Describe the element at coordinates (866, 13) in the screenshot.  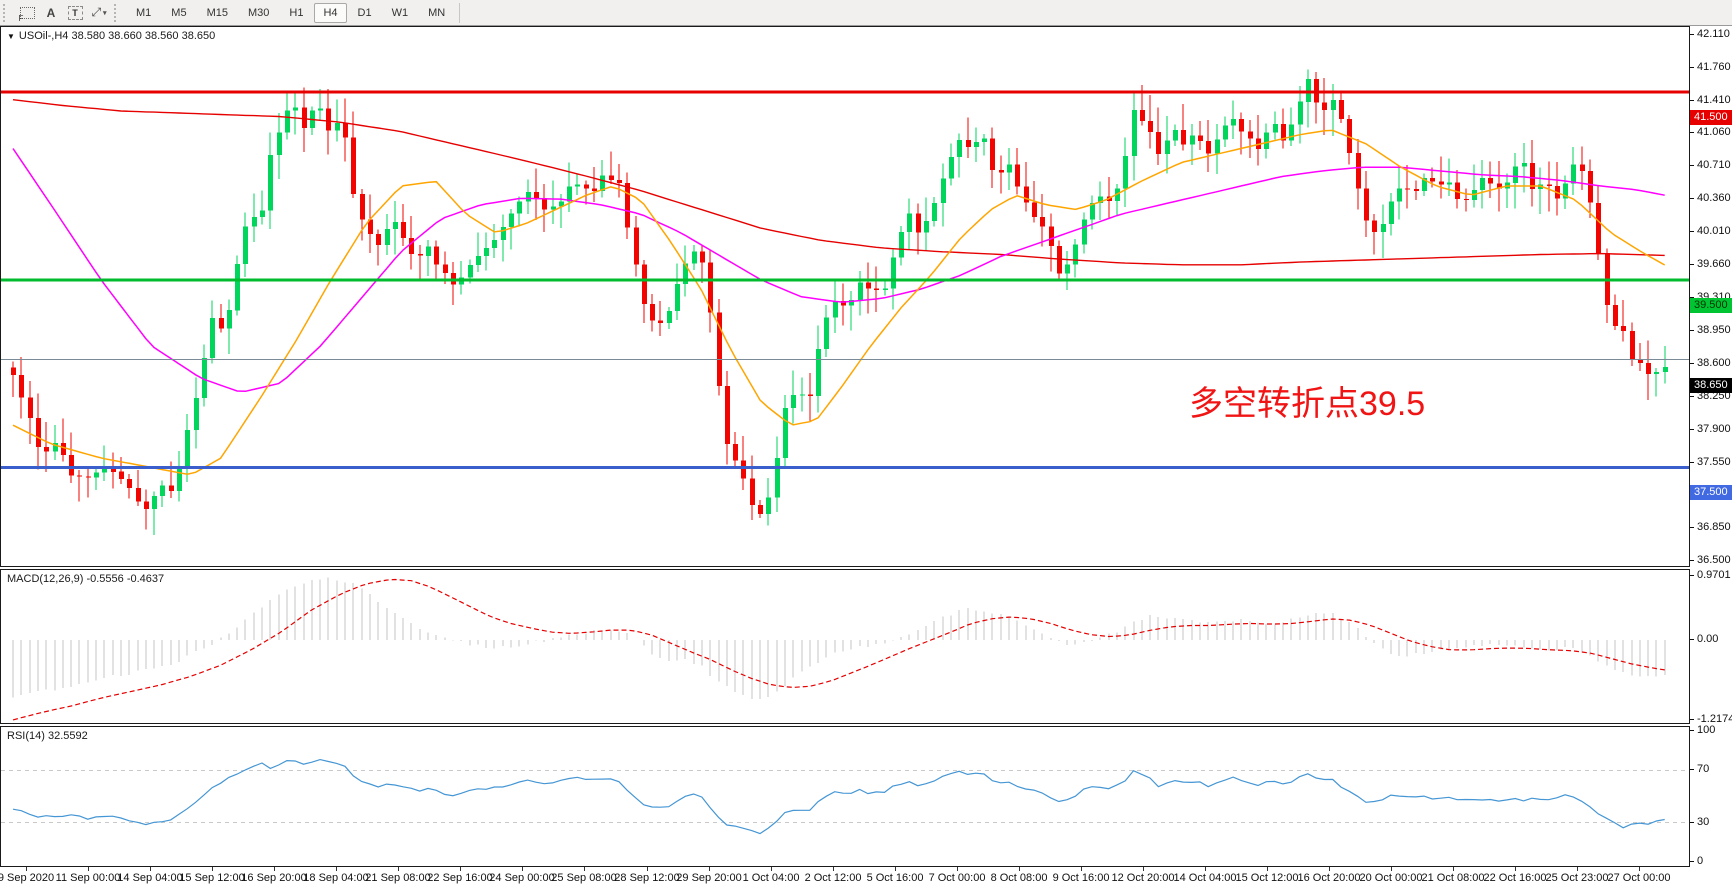
I see `toolbar: F A T ⤢ ▾ M1 M5 M15 M30 H1 H4 D1 W1 MN` at that location.